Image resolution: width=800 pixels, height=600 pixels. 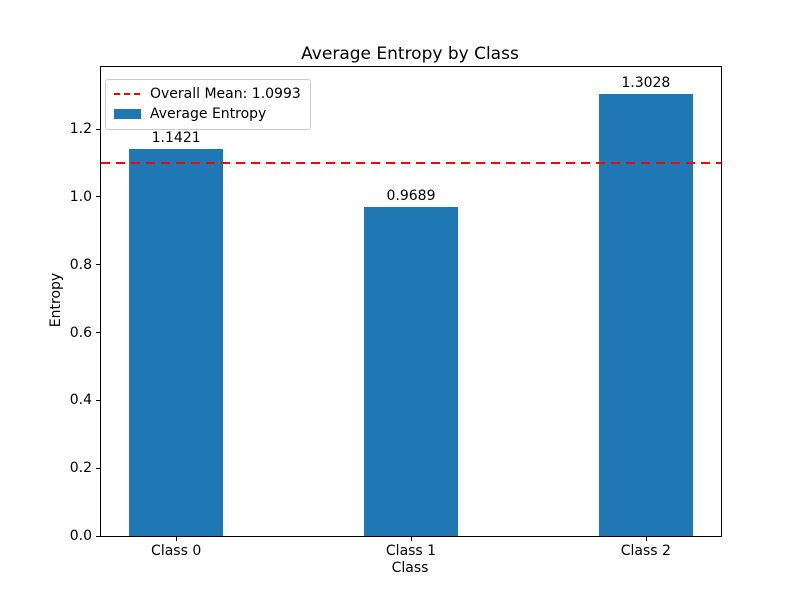 I want to click on x-tick-label: Class 2, so click(x=645, y=551).